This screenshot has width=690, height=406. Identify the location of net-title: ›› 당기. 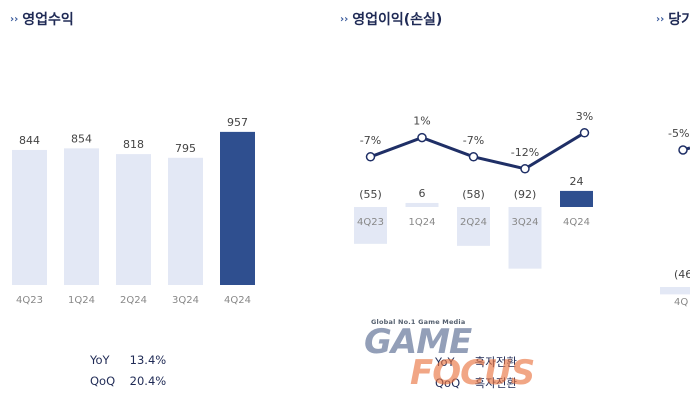
(673, 19).